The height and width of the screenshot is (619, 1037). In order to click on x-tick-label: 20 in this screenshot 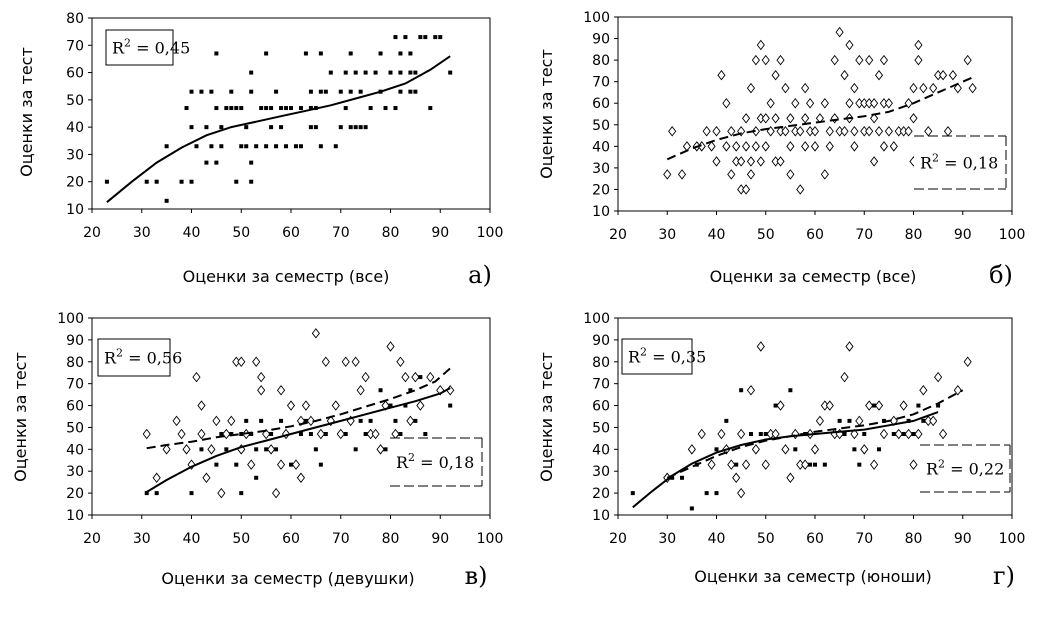, I will do `click(618, 539)`.